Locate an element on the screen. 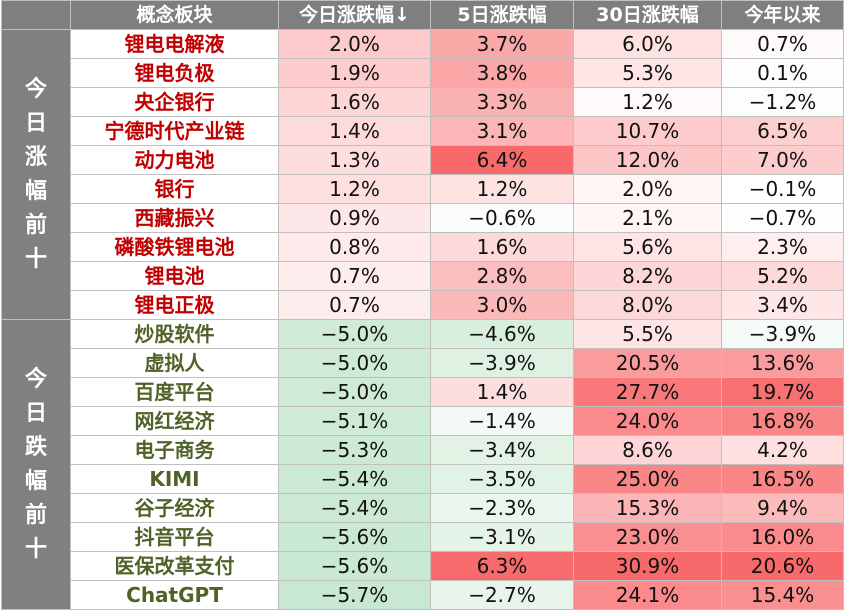 The width and height of the screenshot is (844, 610). sector-name-cell: 锂电负极 is located at coordinates (174, 73).